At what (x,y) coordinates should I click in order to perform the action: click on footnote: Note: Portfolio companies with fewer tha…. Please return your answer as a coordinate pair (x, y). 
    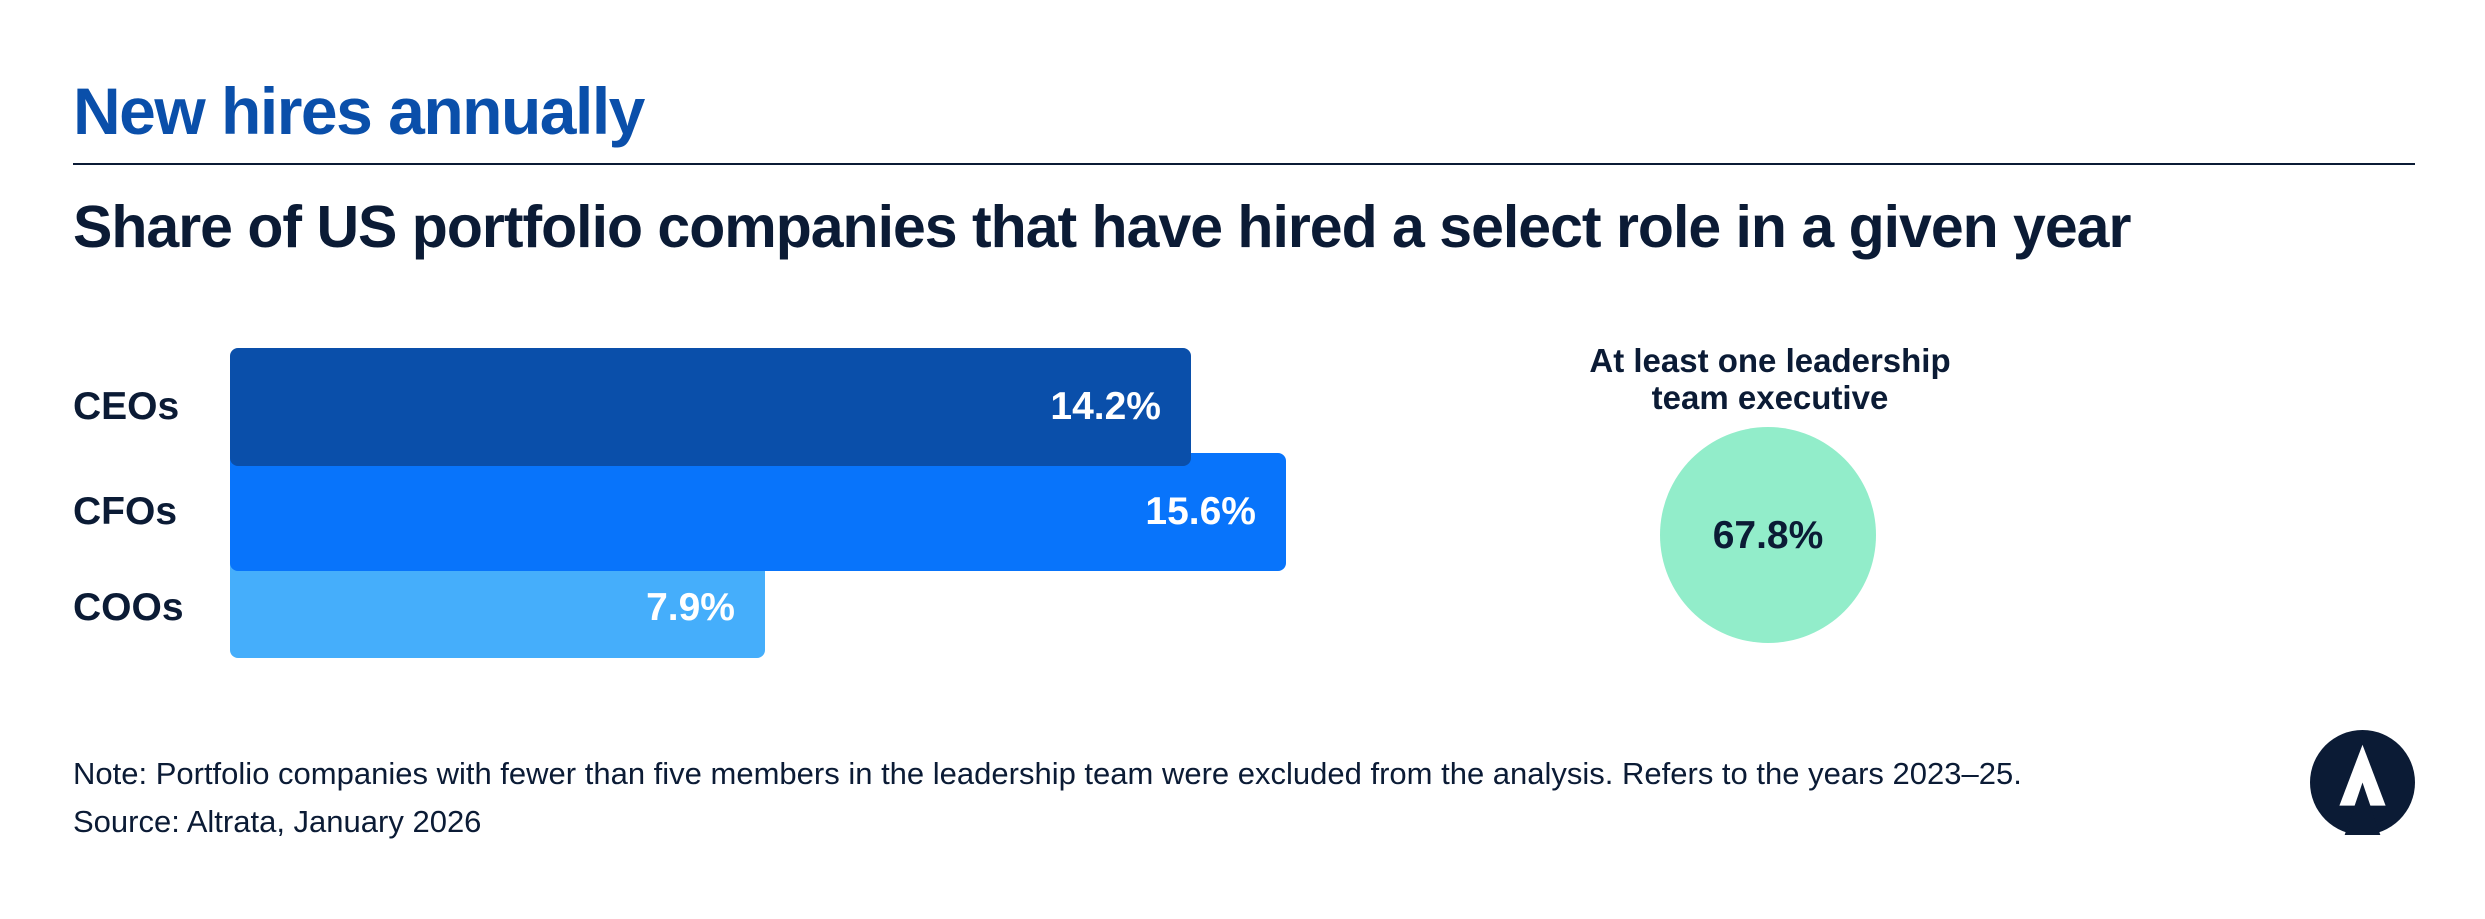
    Looking at the image, I should click on (1047, 773).